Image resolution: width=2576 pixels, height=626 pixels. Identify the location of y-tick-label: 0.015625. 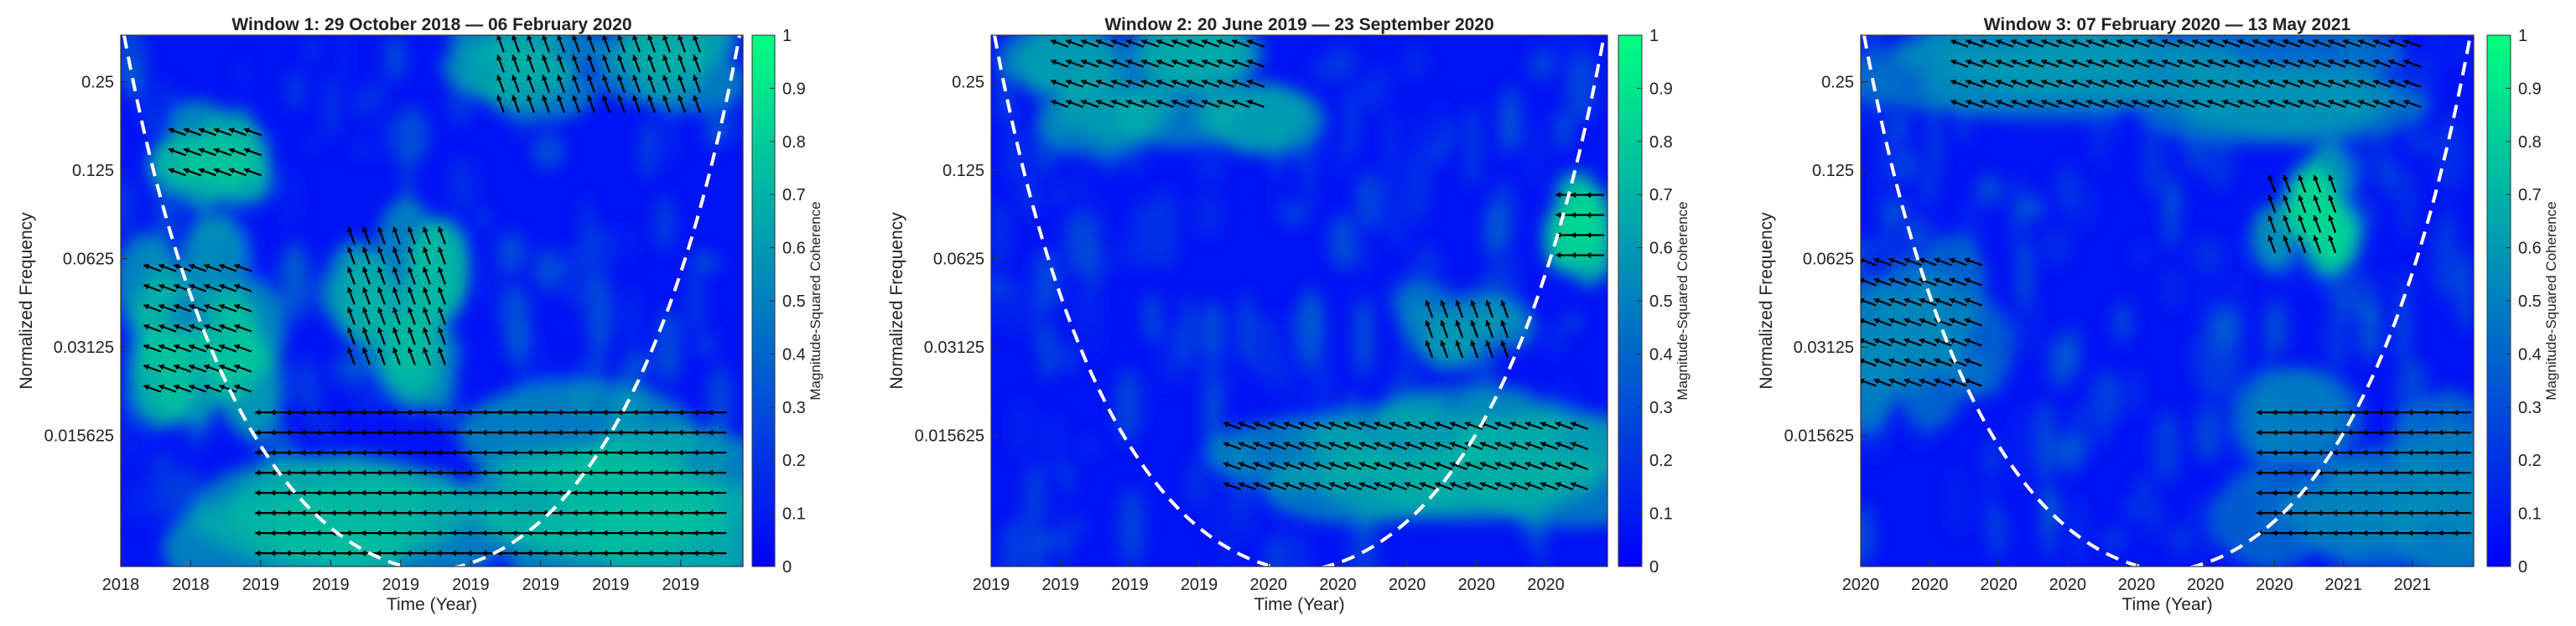
(79, 437).